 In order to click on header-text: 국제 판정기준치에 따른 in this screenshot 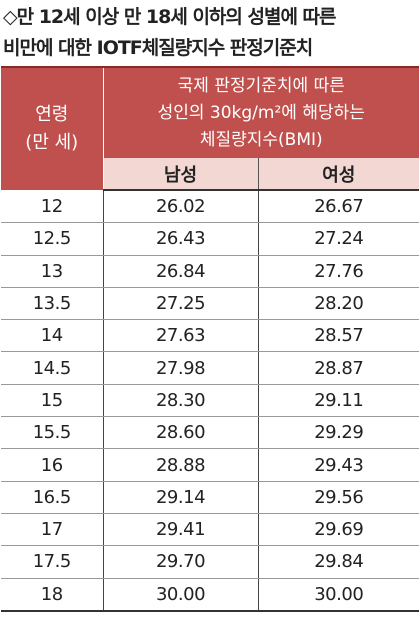, I will do `click(261, 85)`.